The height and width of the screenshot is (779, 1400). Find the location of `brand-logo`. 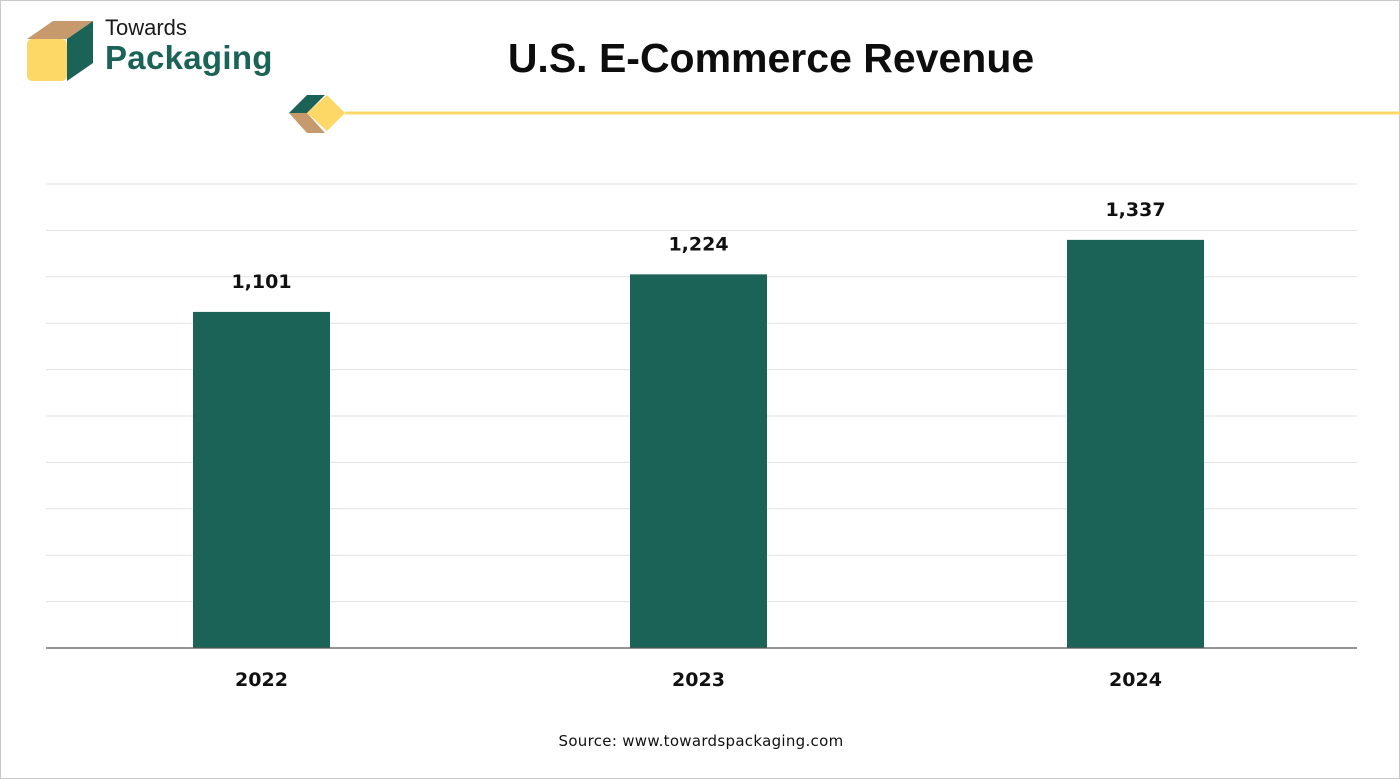

brand-logo is located at coordinates (60, 51).